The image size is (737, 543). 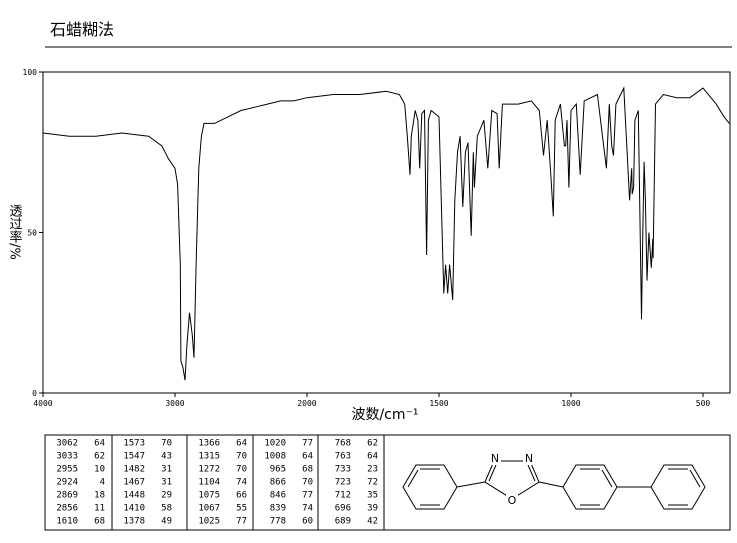 I want to click on table-cell: 43, so click(x=166, y=457).